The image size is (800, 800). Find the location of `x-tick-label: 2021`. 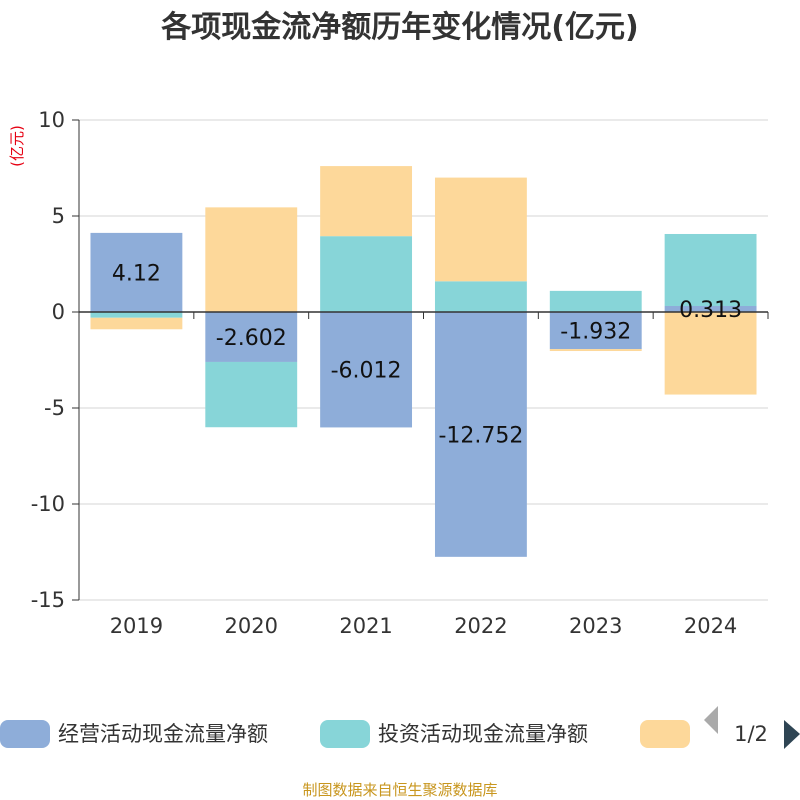

x-tick-label: 2021 is located at coordinates (365, 626).